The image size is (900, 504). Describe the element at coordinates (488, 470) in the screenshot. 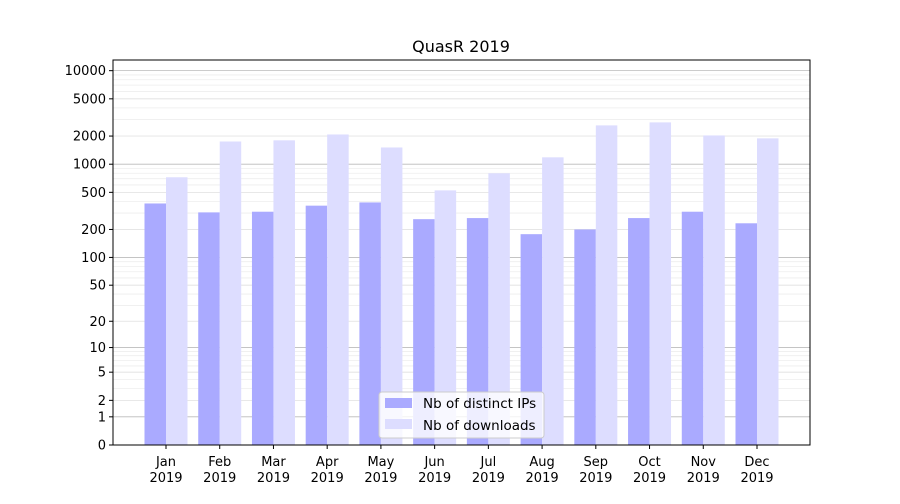

I see `x-tick-label: Jul 2019` at that location.